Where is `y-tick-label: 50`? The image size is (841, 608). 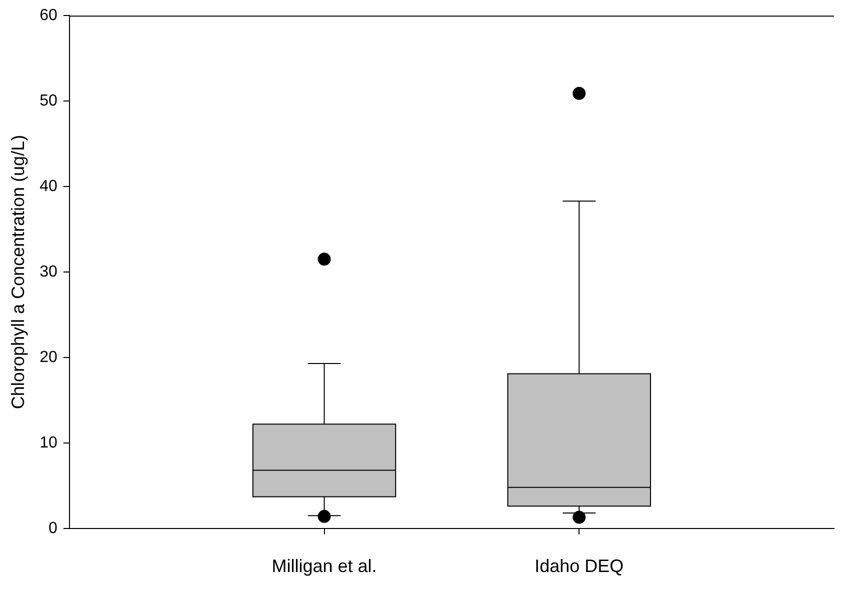 y-tick-label: 50 is located at coordinates (49, 101).